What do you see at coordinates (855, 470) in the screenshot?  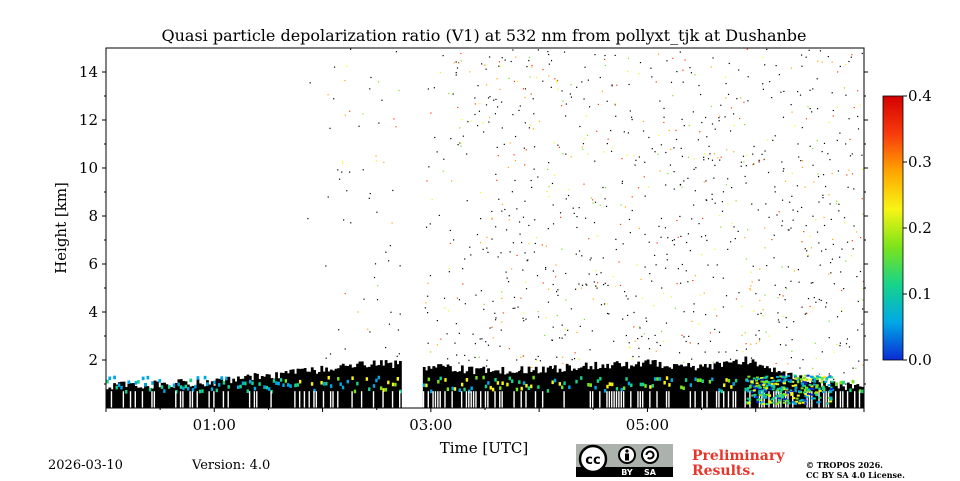 I see `copyright-note: © TROPOS 2026. CC BY SA 4.0 License.` at bounding box center [855, 470].